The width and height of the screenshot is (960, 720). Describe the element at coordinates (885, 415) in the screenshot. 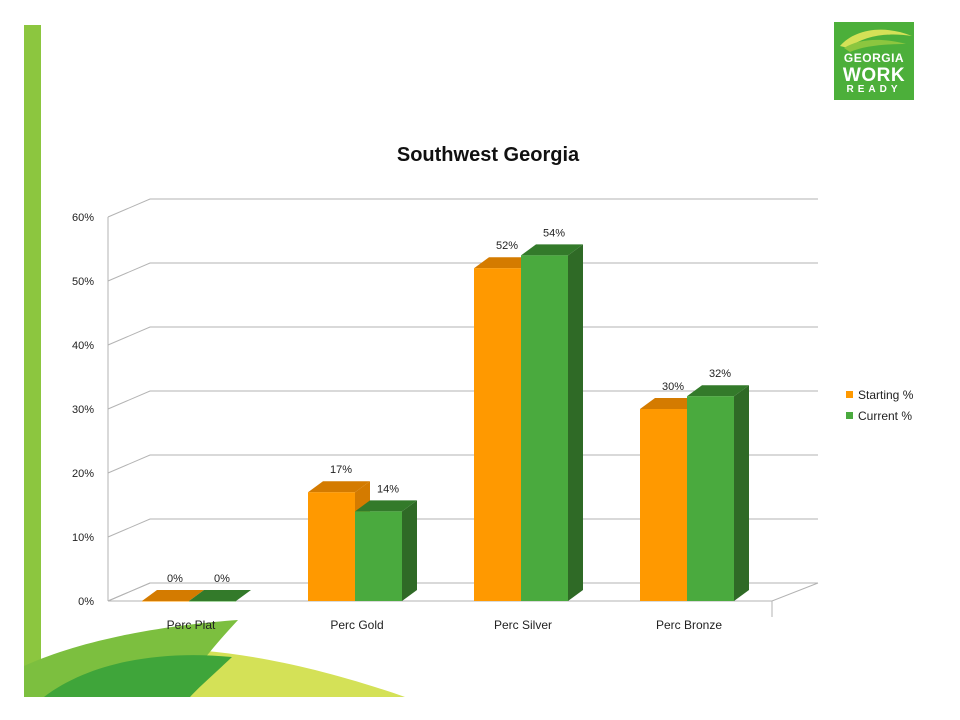

I see `legend-label-current: Current %` at that location.